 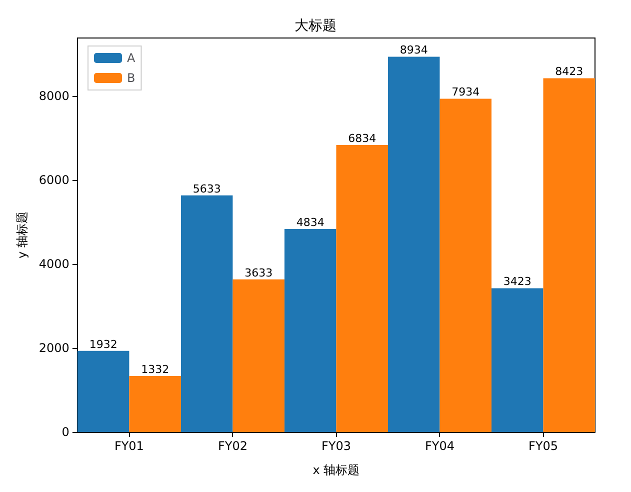 What do you see at coordinates (439, 446) in the screenshot?
I see `x-tick-label: FY04` at bounding box center [439, 446].